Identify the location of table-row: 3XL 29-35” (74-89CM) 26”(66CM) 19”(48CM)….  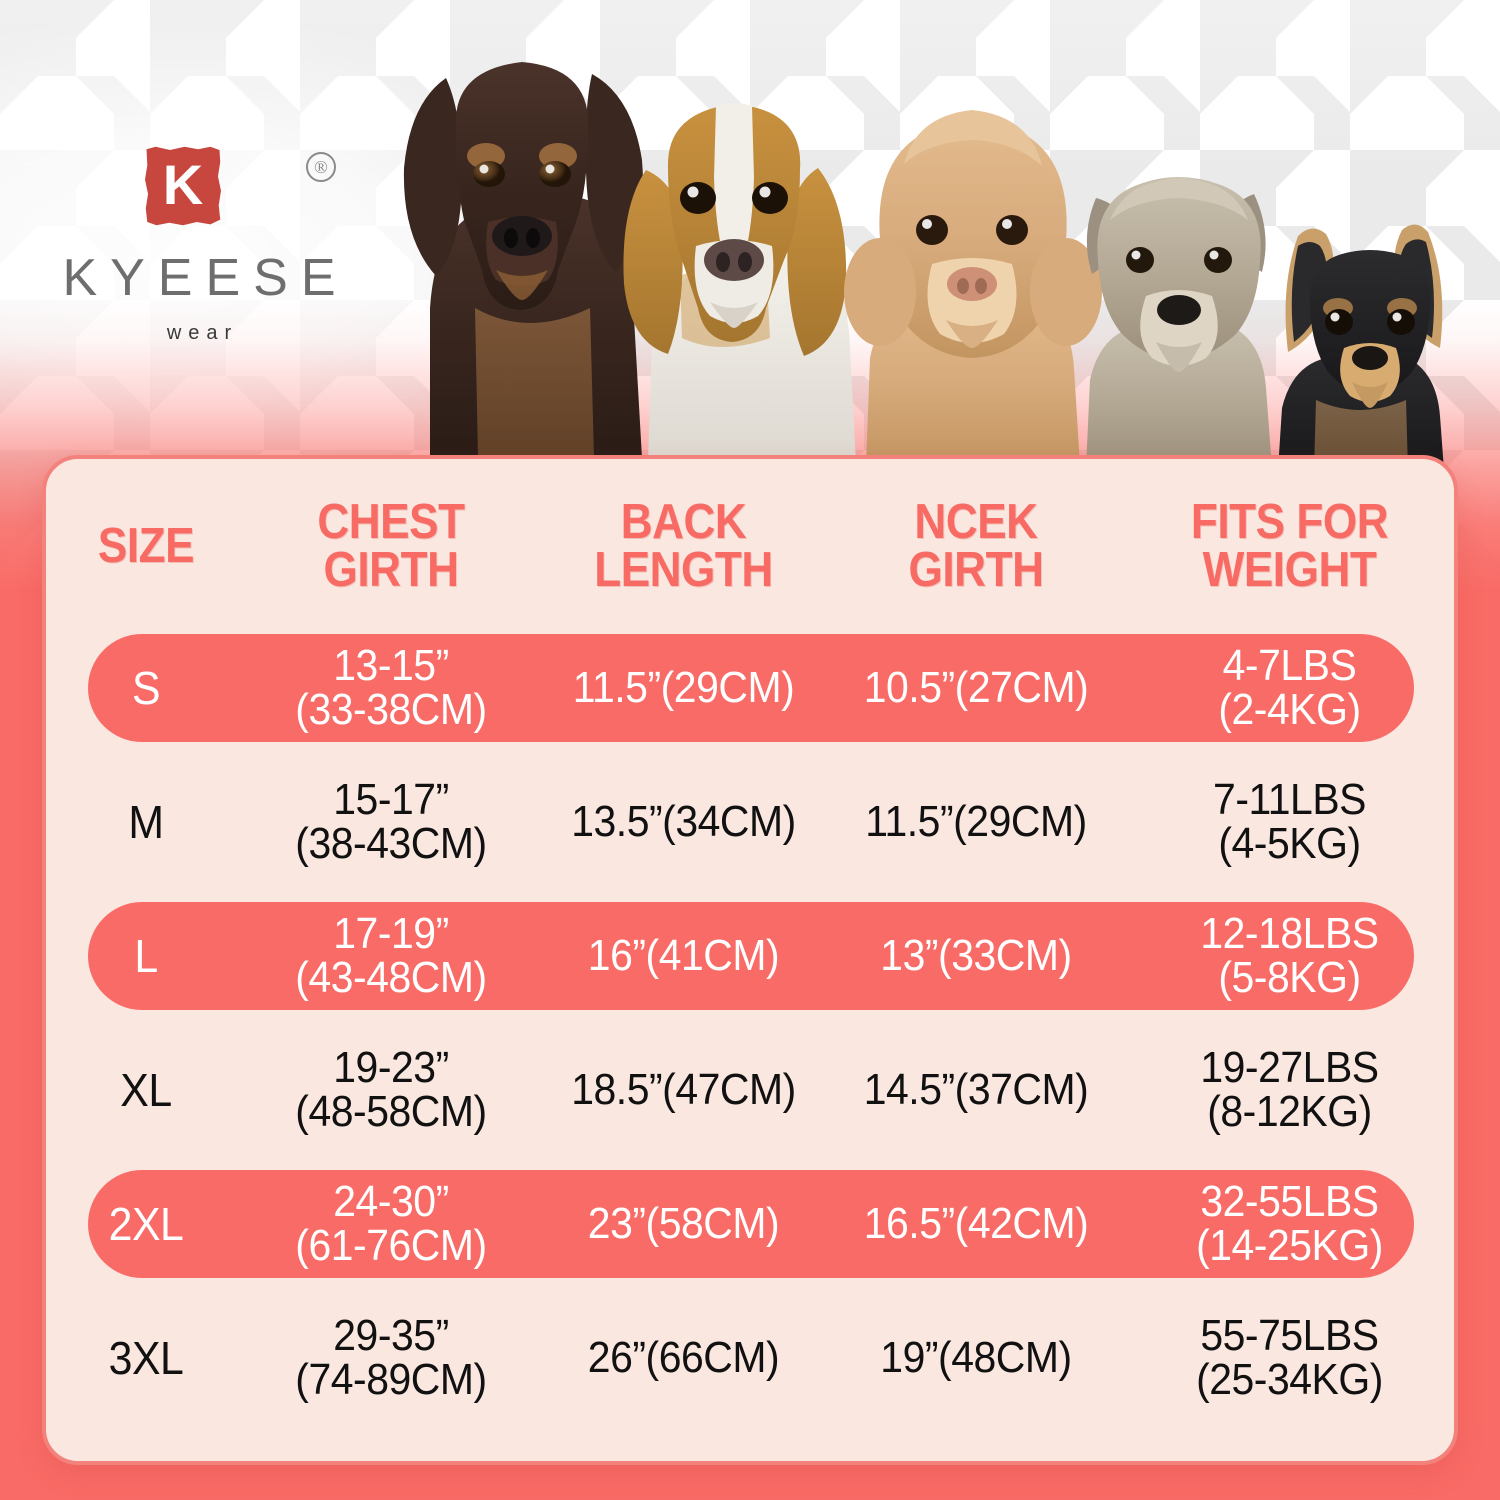
(750, 1358).